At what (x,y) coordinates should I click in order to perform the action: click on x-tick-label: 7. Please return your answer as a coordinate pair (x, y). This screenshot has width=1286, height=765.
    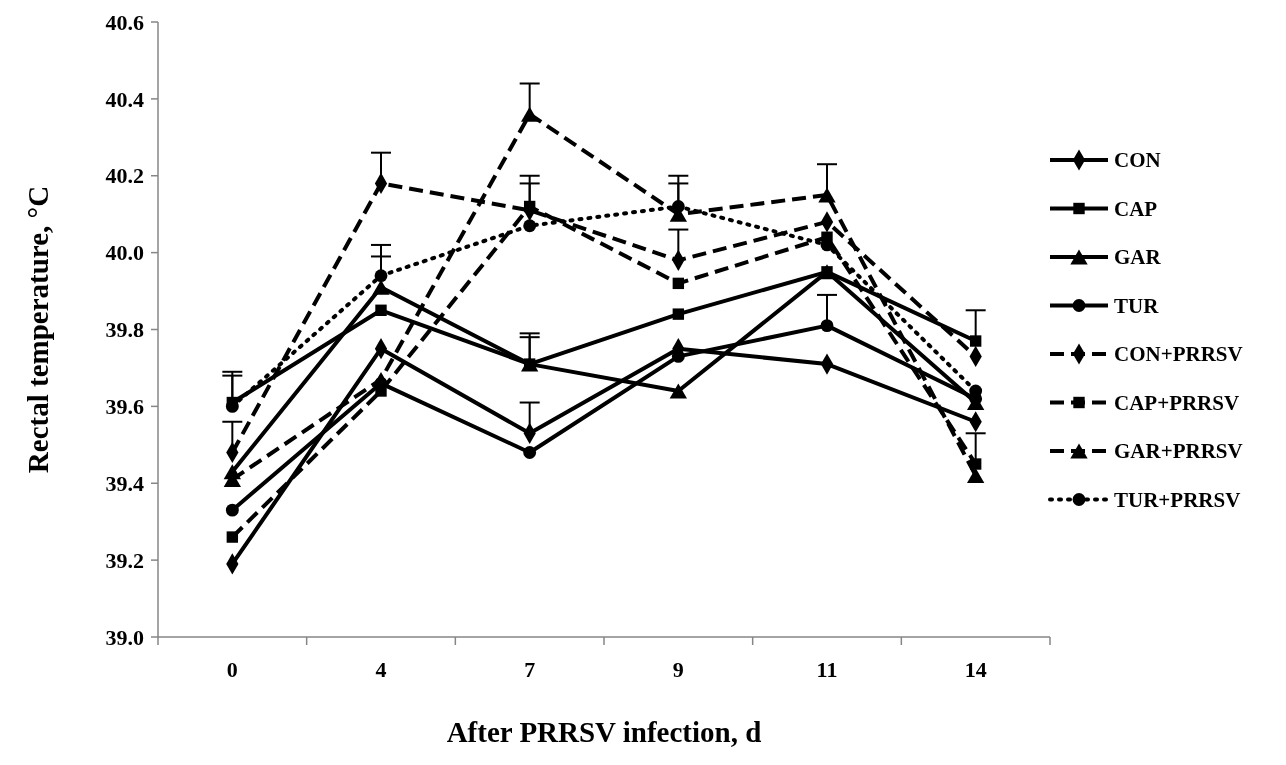
    Looking at the image, I should click on (530, 669).